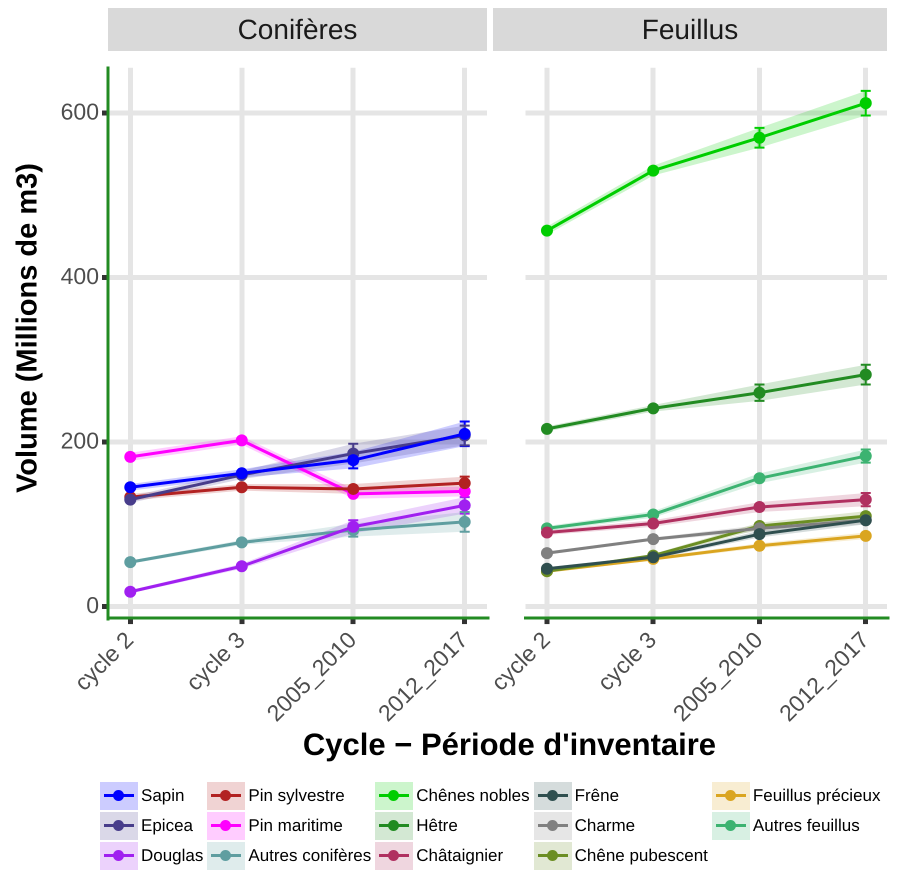  I want to click on y-tick-label: 200, so click(79, 440).